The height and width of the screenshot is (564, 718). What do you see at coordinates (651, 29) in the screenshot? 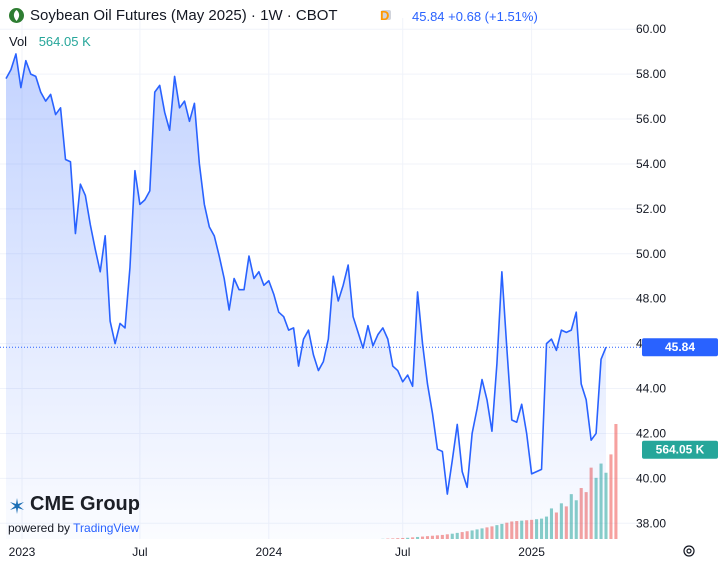
I see `y-tick-label: 60.00` at bounding box center [651, 29].